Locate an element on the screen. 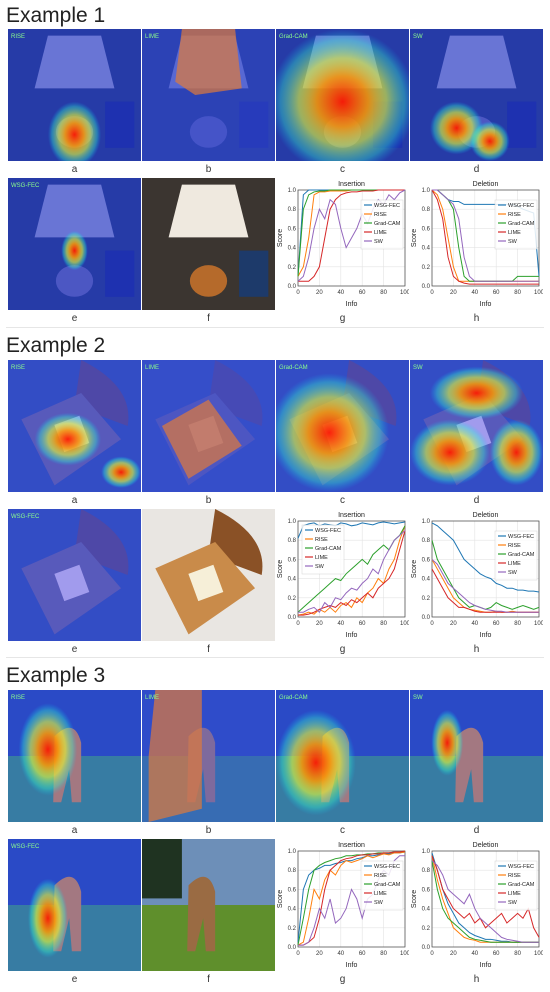 This screenshot has height=992, width=550. lime-superpixel-mask is located at coordinates (208, 62).